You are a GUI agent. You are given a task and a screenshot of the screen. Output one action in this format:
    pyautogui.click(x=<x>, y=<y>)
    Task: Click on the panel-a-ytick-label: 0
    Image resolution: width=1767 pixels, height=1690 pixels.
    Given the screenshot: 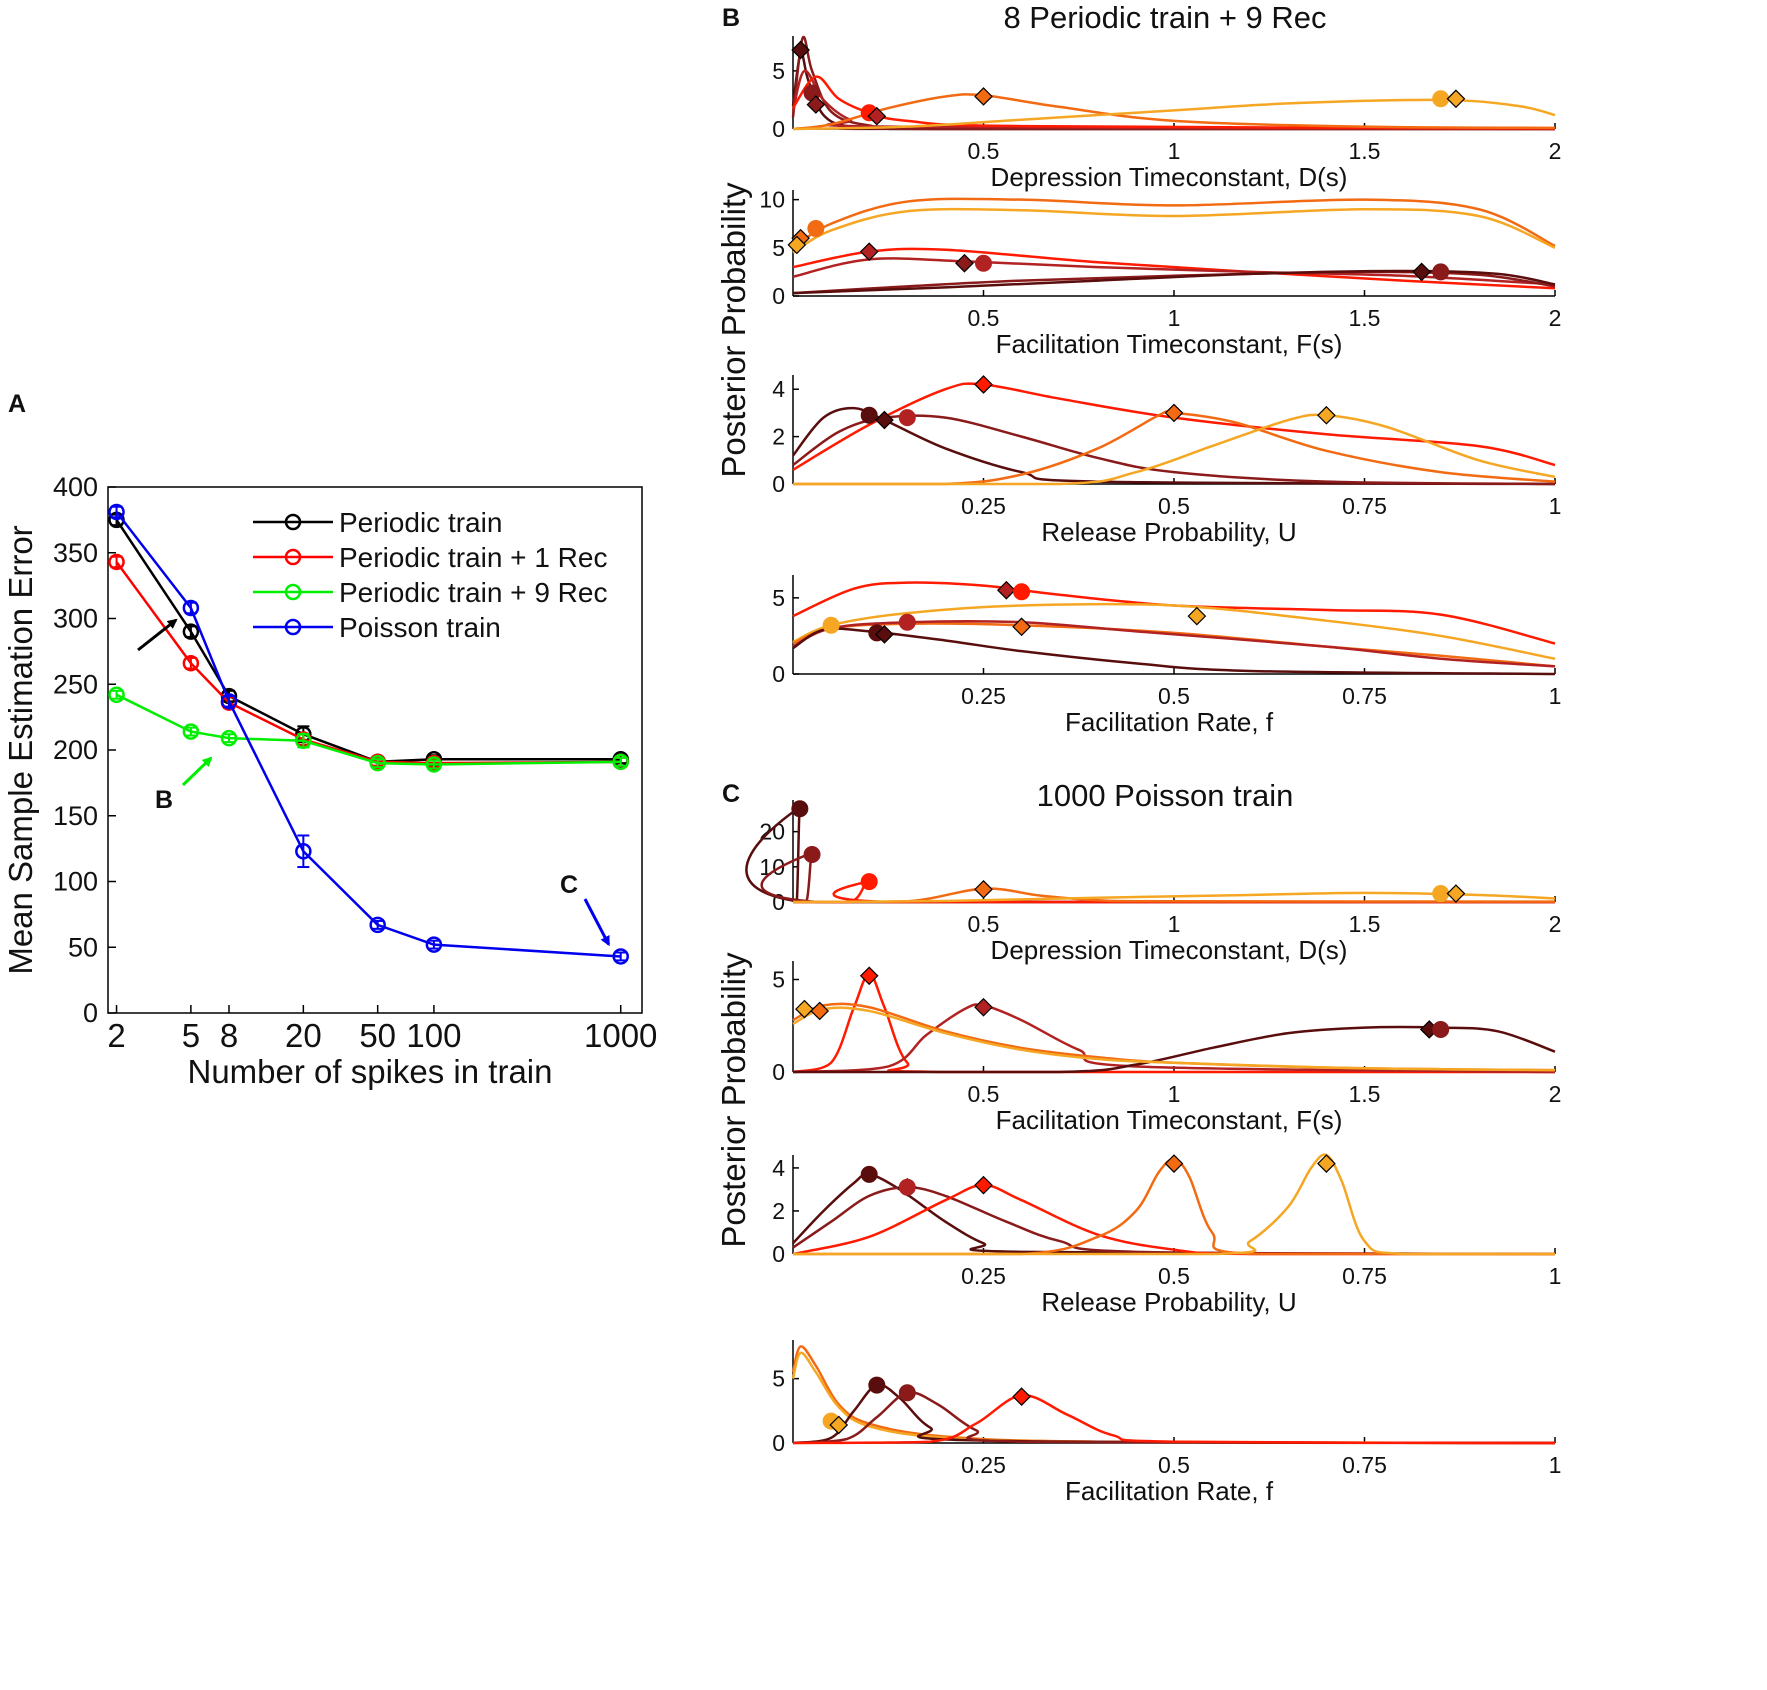 What is the action you would take?
    pyautogui.click(x=90, y=1013)
    